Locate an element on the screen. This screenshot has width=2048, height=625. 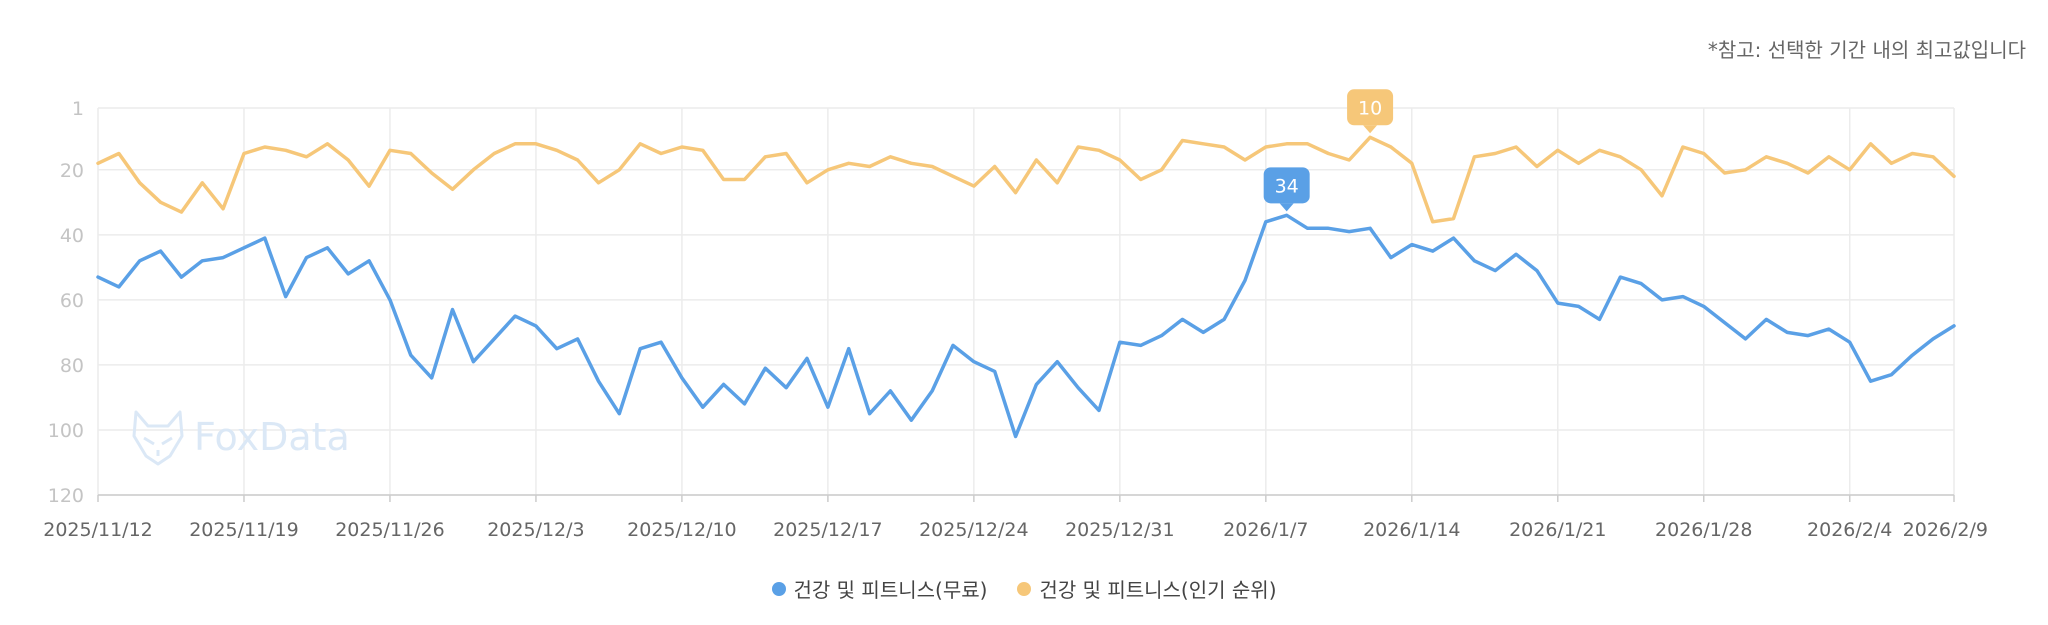
chart-legend: 건강 및 피트니스(무료) 건강 및 피트니스(인기 순위) is located at coordinates (1024, 588).